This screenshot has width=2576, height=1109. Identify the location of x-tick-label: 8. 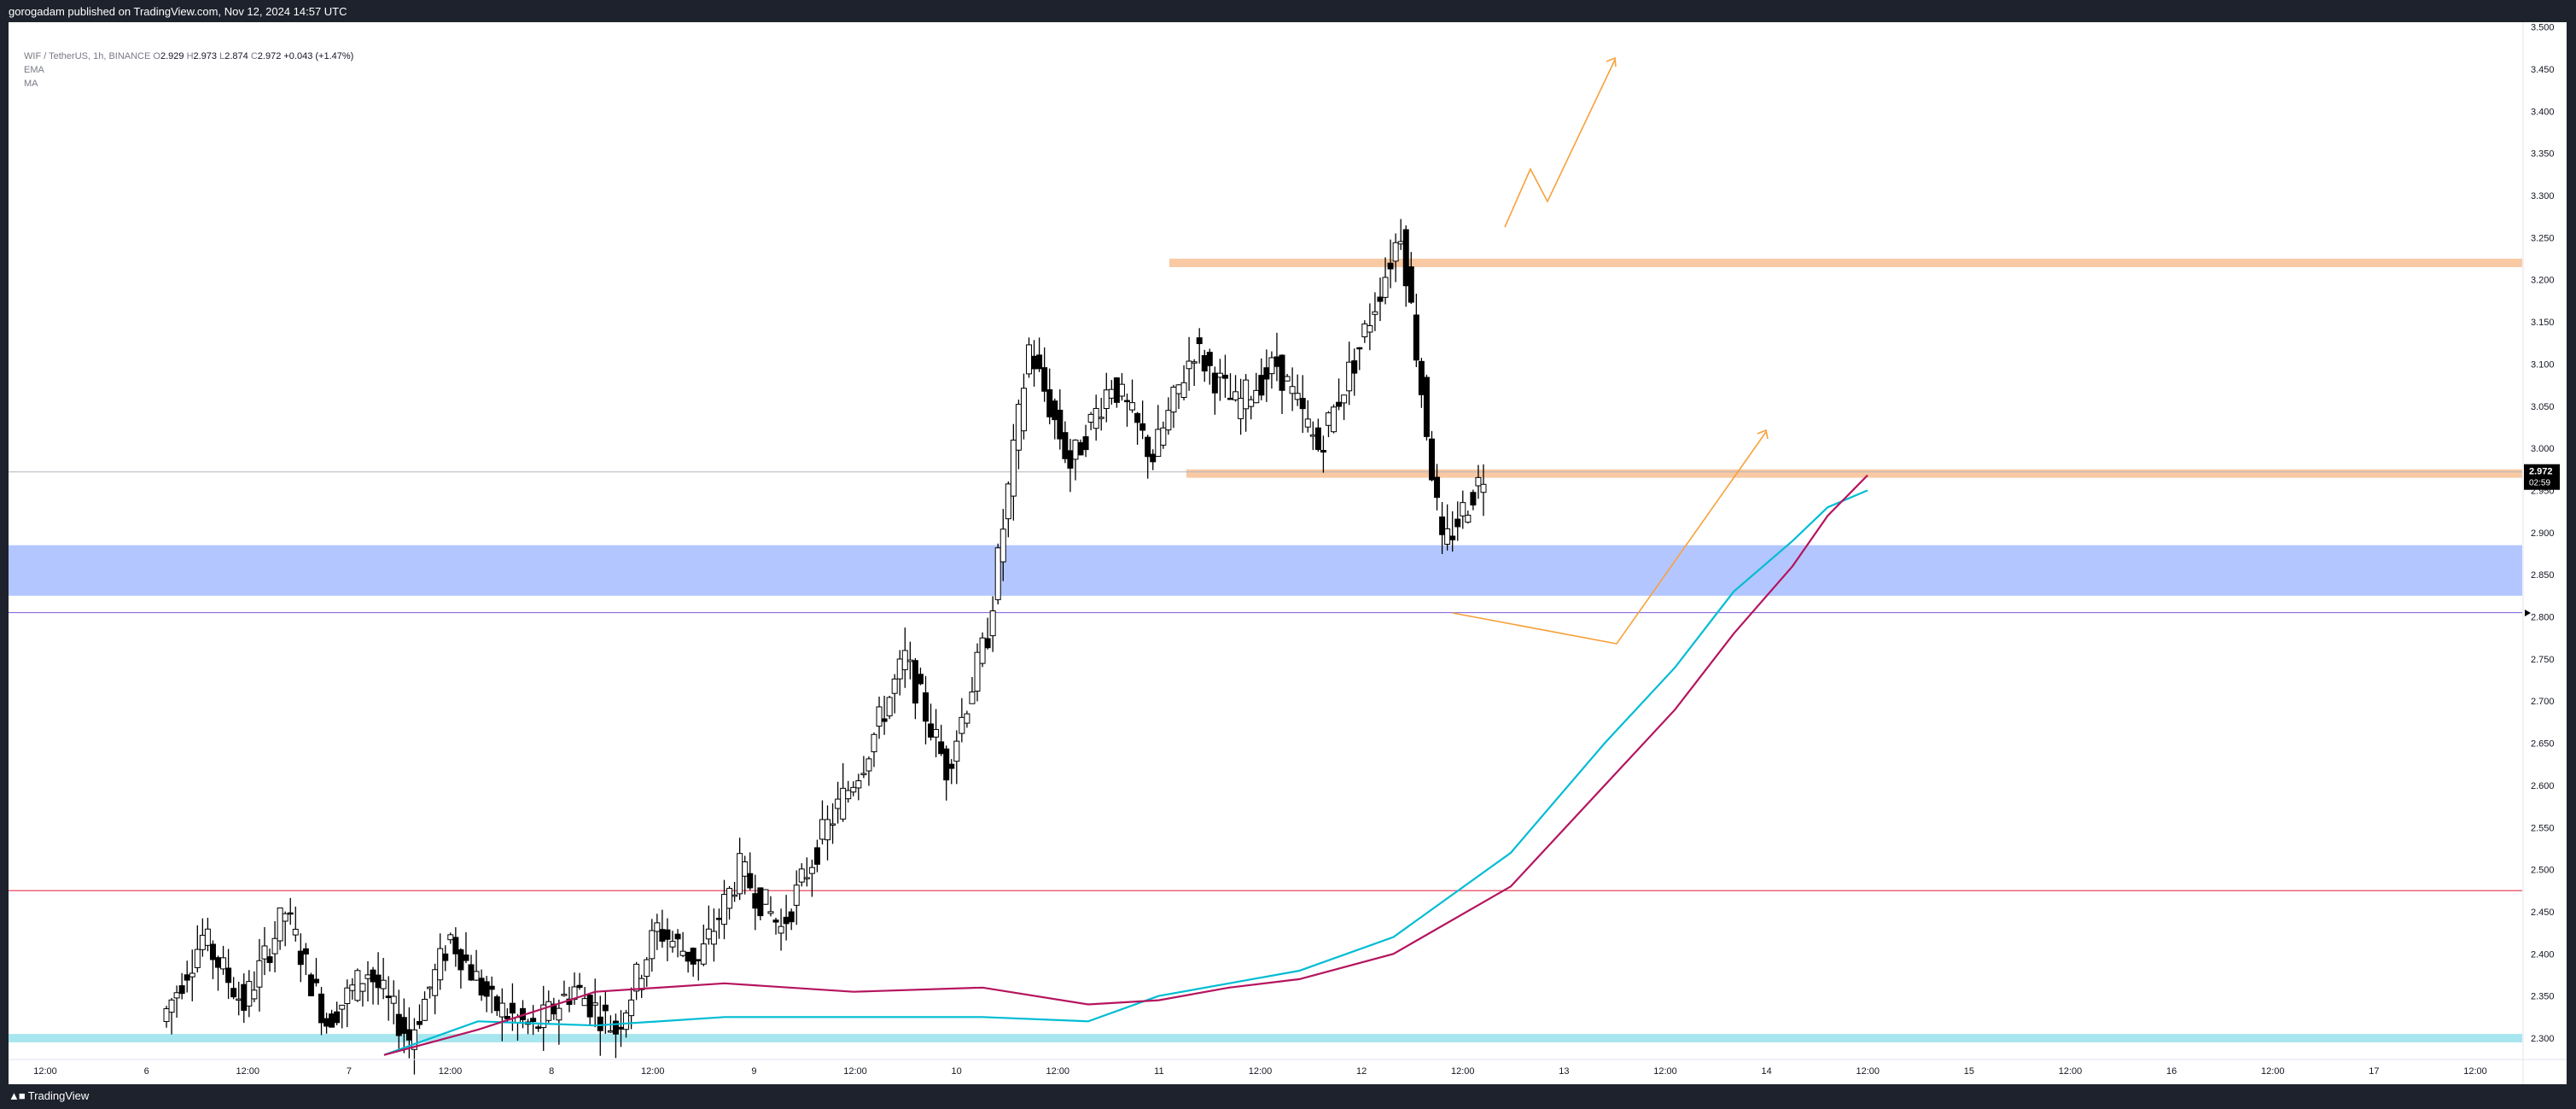
(551, 1071).